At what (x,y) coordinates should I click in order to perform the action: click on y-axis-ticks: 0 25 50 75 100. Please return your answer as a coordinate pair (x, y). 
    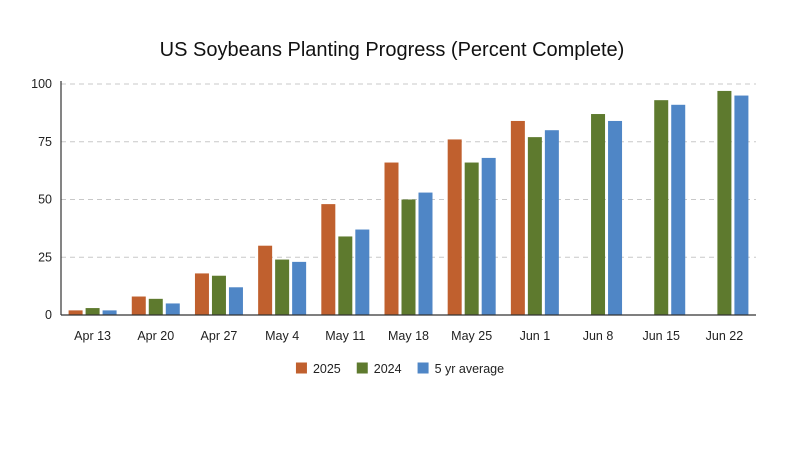
    Looking at the image, I should click on (41, 199).